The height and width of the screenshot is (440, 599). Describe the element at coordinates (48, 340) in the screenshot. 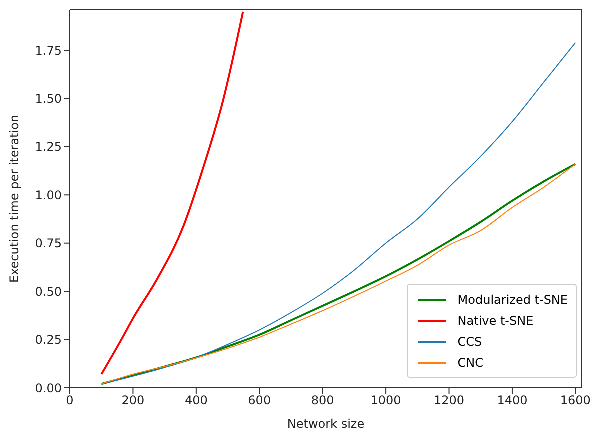

I see `y-tick-label: 0.25` at that location.